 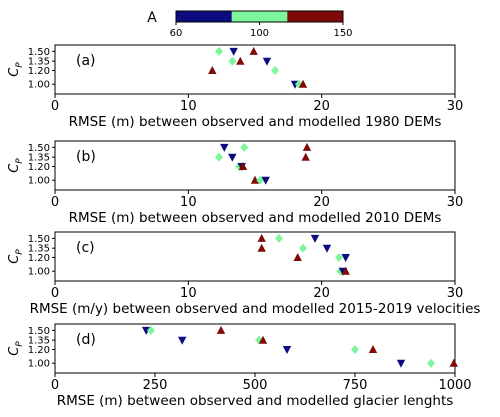 I want to click on panel-label: (a), so click(x=86, y=61).